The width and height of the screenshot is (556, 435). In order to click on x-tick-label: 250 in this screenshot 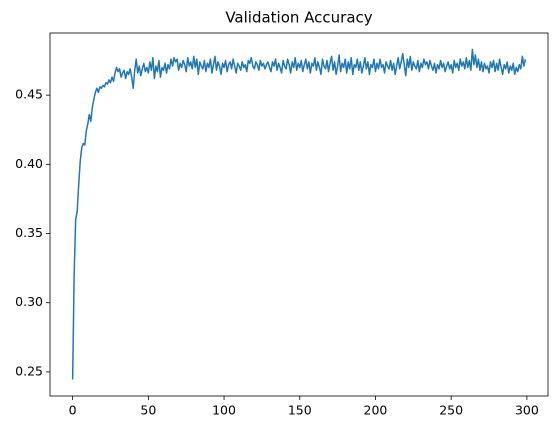, I will do `click(451, 410)`.